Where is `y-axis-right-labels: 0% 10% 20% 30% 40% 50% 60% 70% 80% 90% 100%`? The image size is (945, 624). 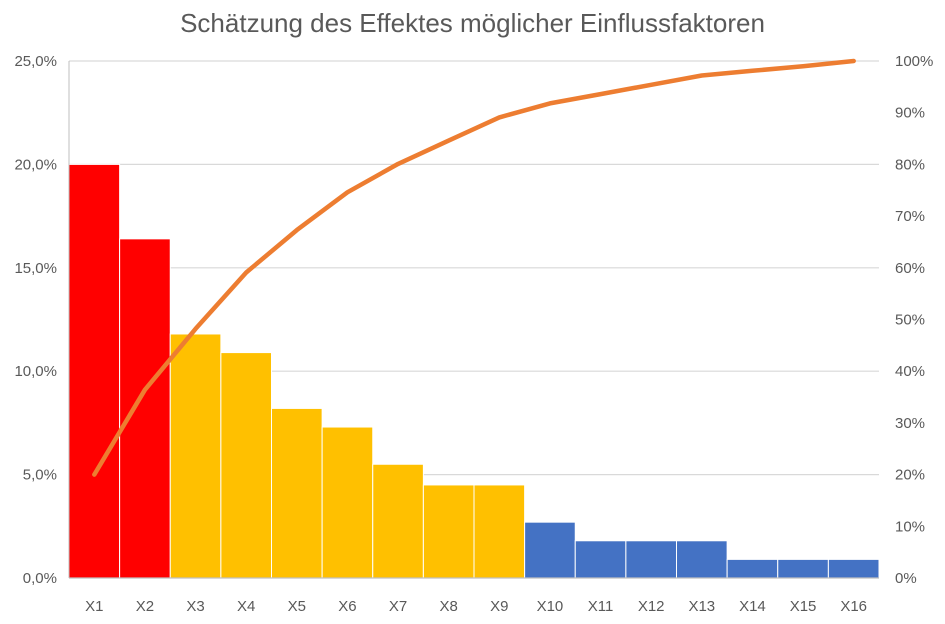 y-axis-right-labels: 0% 10% 20% 30% 40% 50% 60% 70% 80% 90% 100% is located at coordinates (914, 320).